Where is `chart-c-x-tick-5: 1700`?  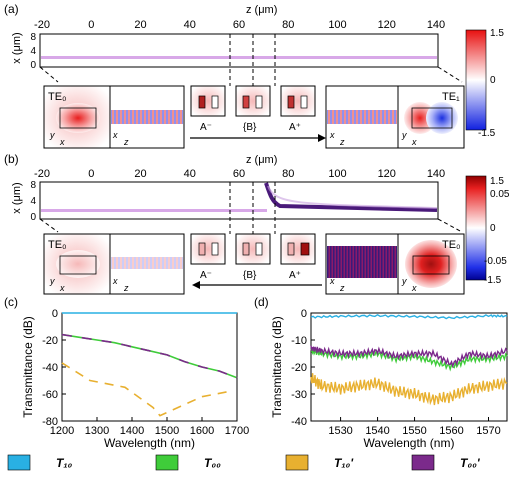
chart-c-x-tick-5: 1700 is located at coordinates (237, 431).